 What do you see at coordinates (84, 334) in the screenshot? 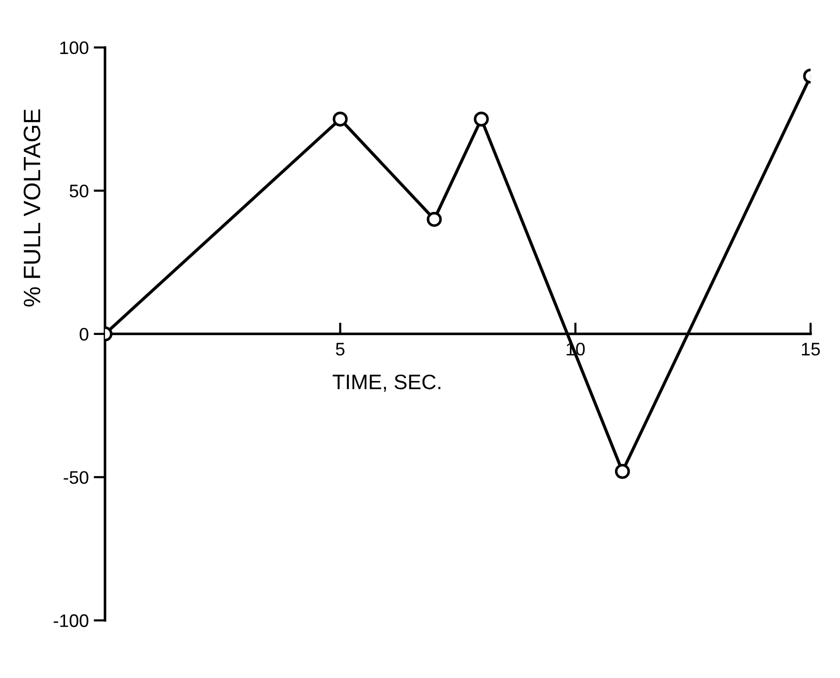
I see `y-tick-label: 0` at bounding box center [84, 334].